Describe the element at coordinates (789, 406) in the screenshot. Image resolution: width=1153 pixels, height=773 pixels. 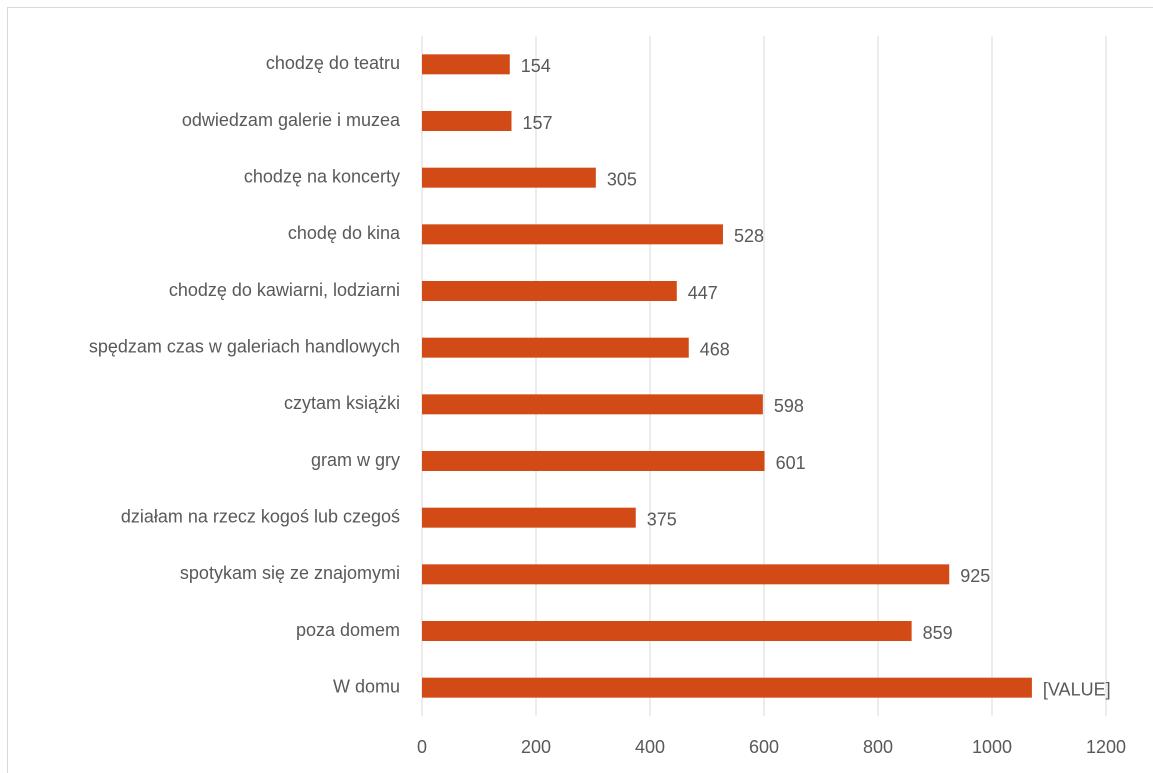
I see `data-label: 598` at that location.